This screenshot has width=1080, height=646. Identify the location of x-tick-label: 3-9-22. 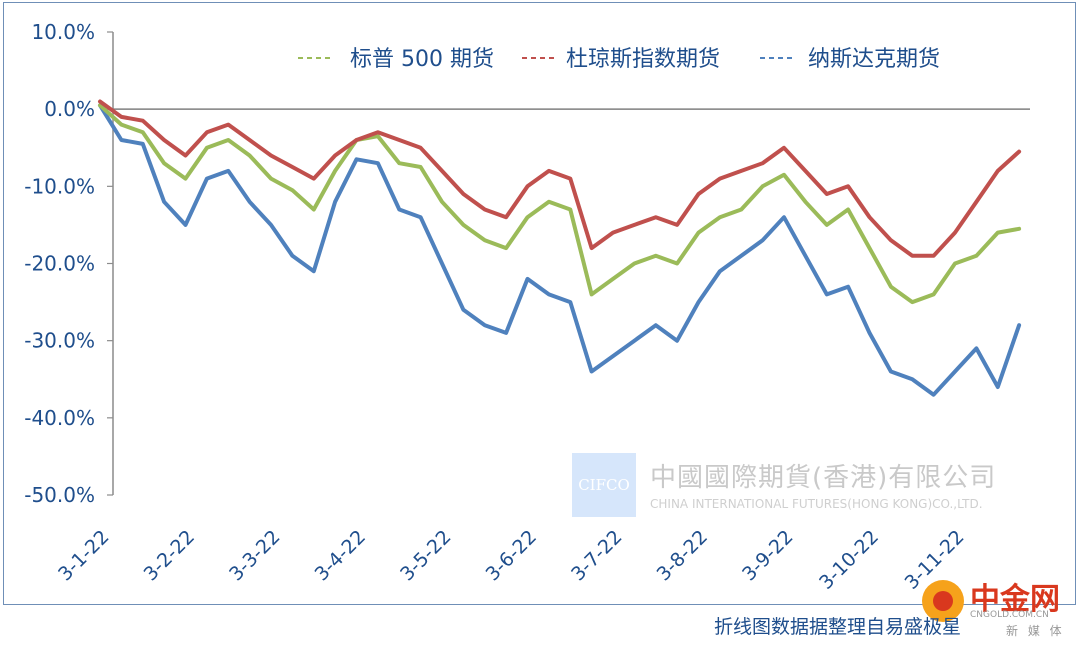
(767, 555).